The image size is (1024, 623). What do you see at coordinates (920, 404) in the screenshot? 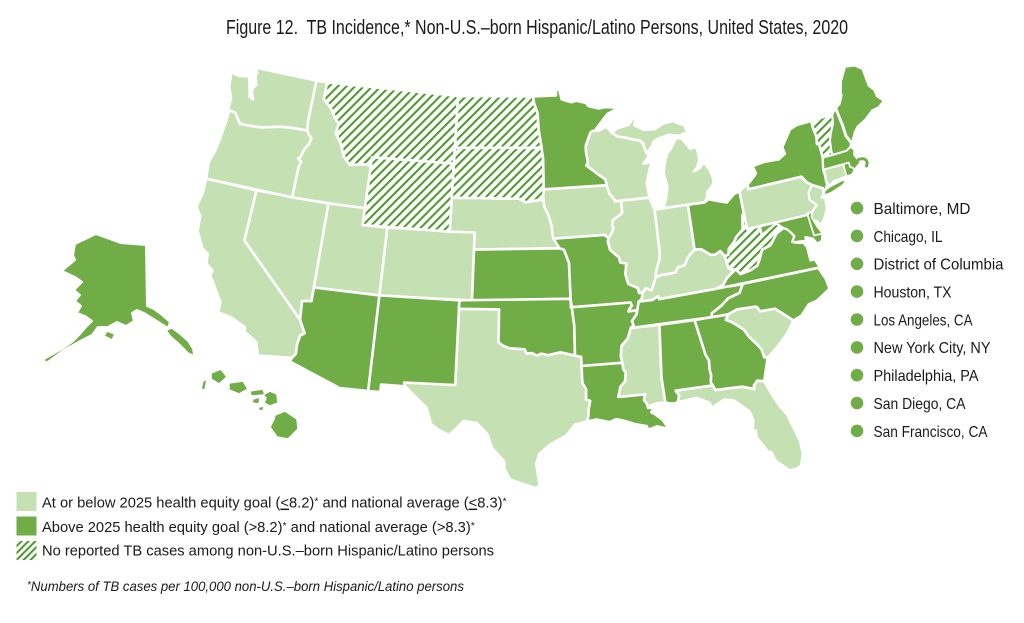
I see `svg-text: San Diego, CA` at bounding box center [920, 404].